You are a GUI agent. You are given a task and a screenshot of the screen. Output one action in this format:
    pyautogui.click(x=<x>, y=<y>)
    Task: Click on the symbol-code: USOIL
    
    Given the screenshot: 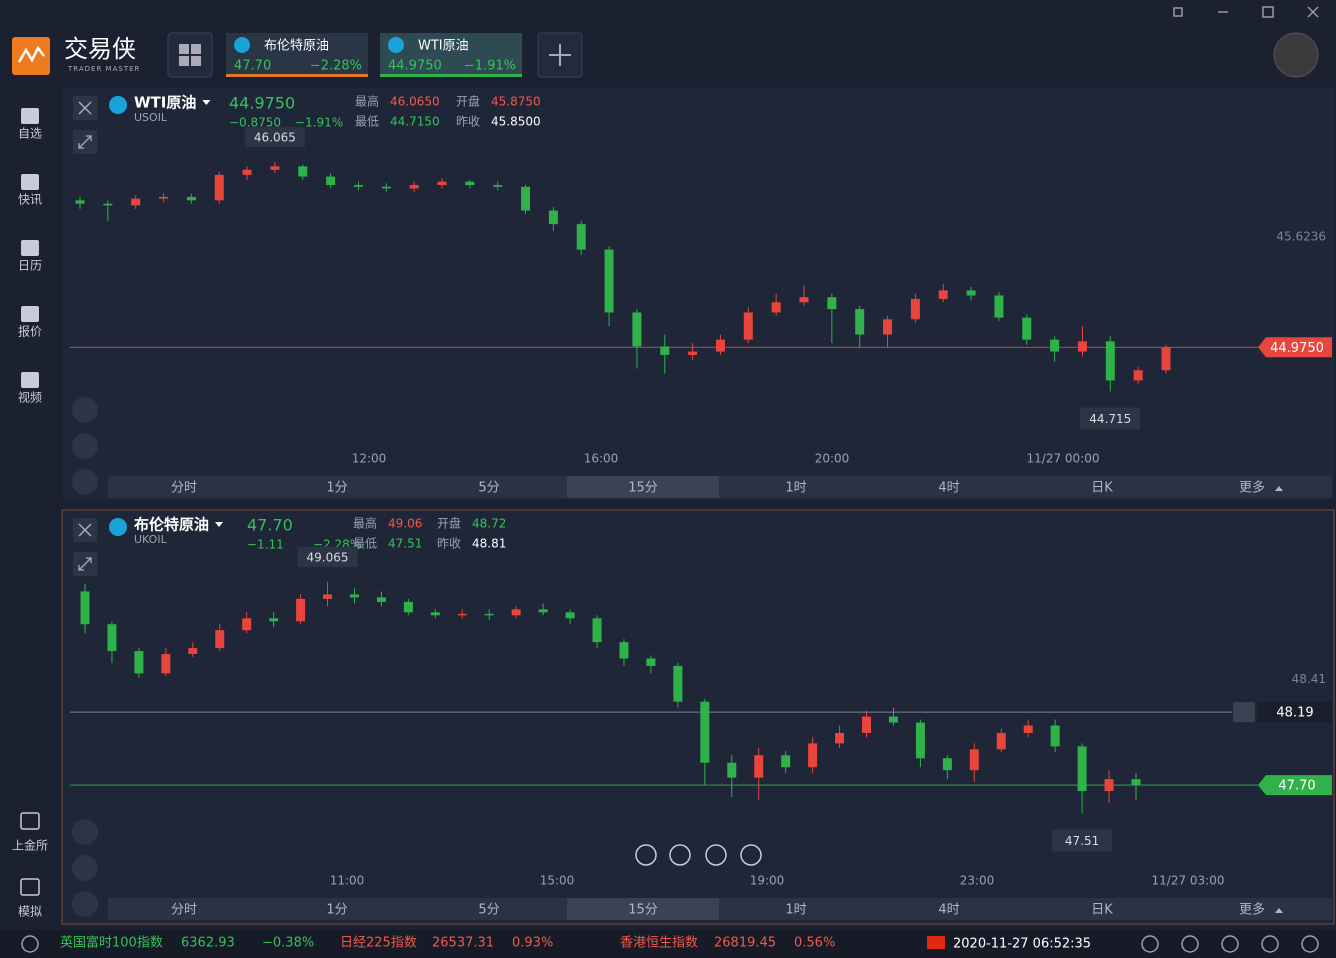 What is the action you would take?
    pyautogui.click(x=151, y=117)
    